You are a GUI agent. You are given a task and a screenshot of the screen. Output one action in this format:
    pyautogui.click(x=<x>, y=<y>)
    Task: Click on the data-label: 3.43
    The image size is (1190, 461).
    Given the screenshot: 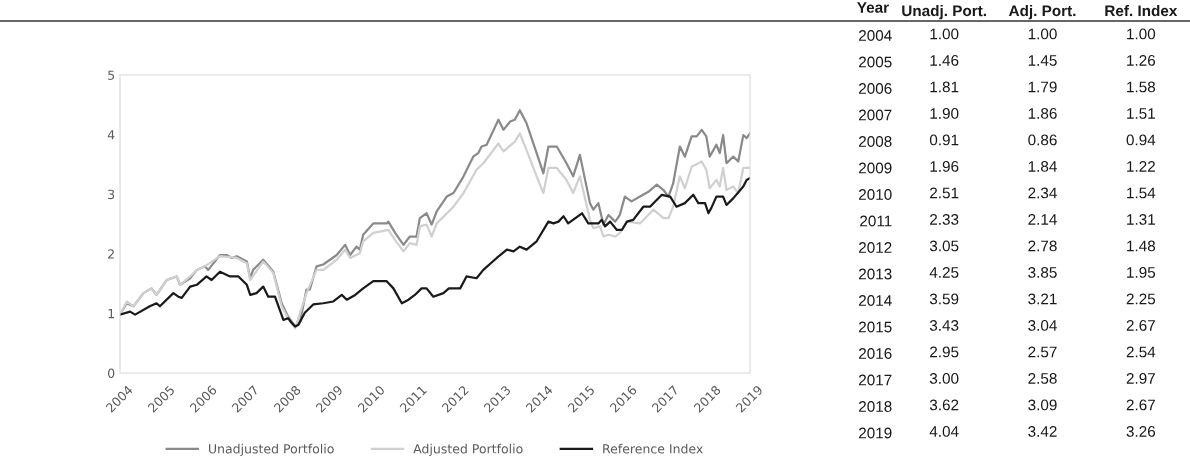 What is the action you would take?
    pyautogui.click(x=944, y=325)
    